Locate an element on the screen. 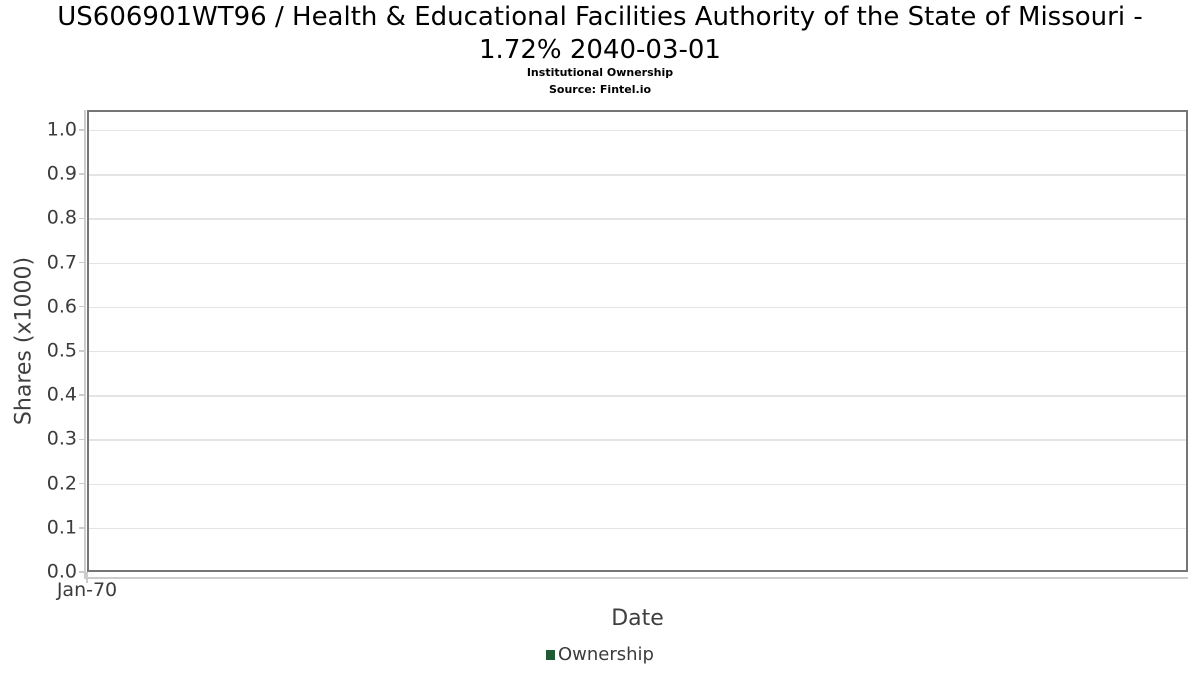  y-tick-label: 0.0 is located at coordinates (61, 571).